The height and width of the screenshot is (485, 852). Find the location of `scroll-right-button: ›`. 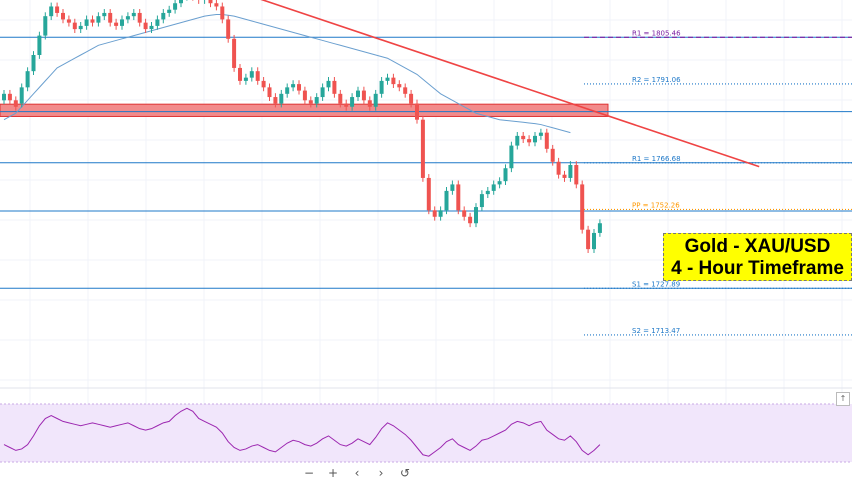

scroll-right-button: › is located at coordinates (381, 473).